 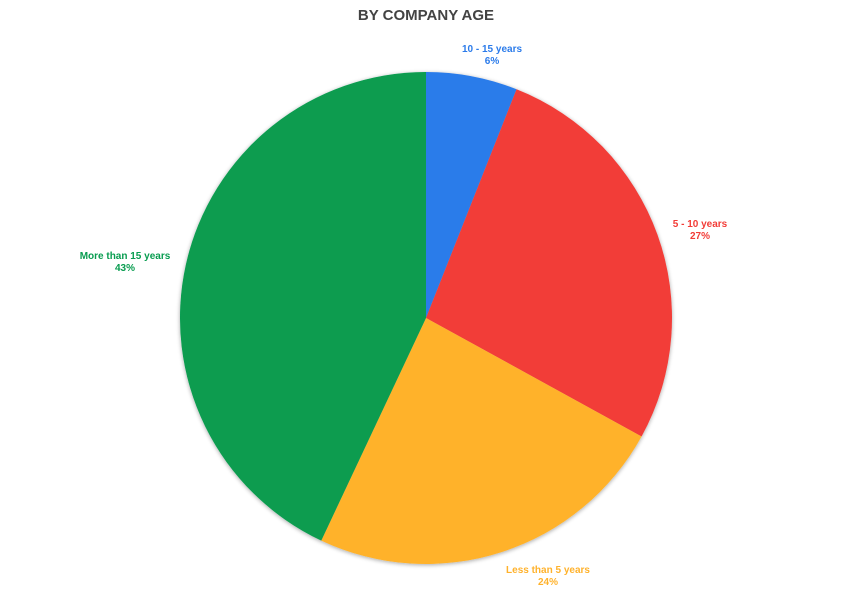 I want to click on slice-value-more-than-15-years: 43%, so click(x=125, y=268).